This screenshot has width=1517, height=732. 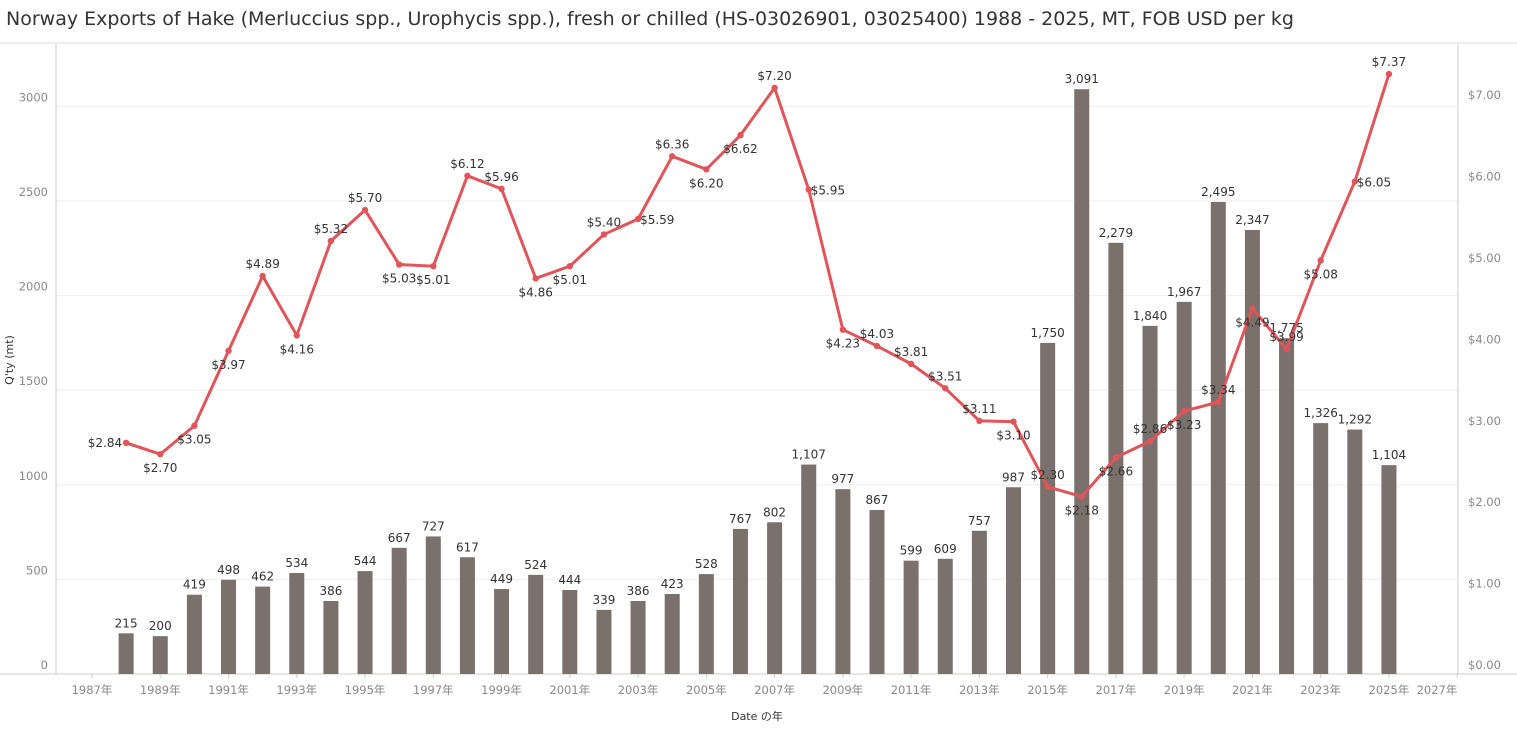 What do you see at coordinates (1116, 471) in the screenshot?
I see `price-data-label: $2.66` at bounding box center [1116, 471].